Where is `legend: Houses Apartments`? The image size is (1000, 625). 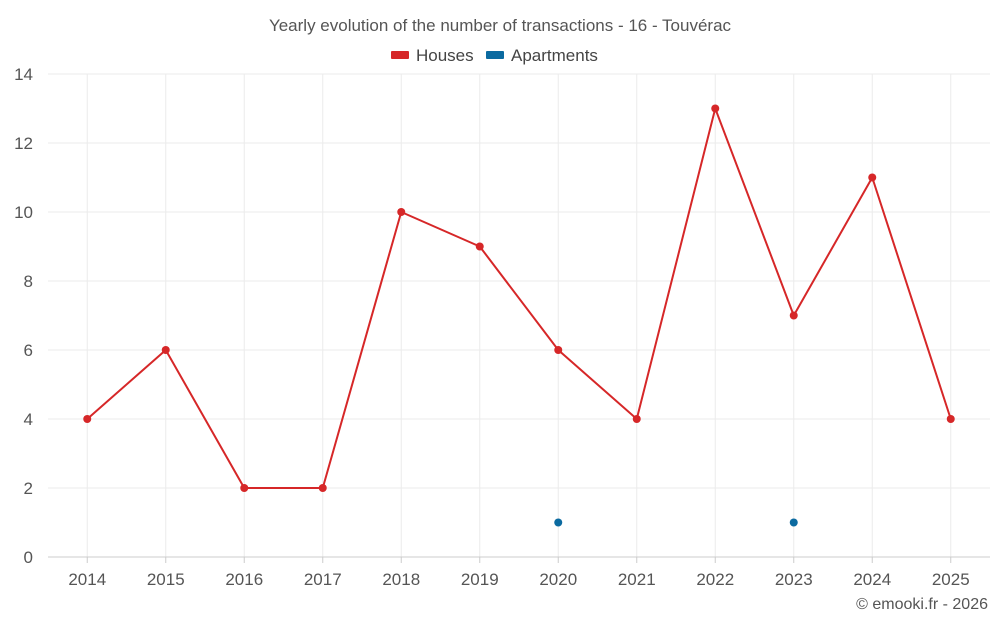
legend: Houses Apartments is located at coordinates (494, 55).